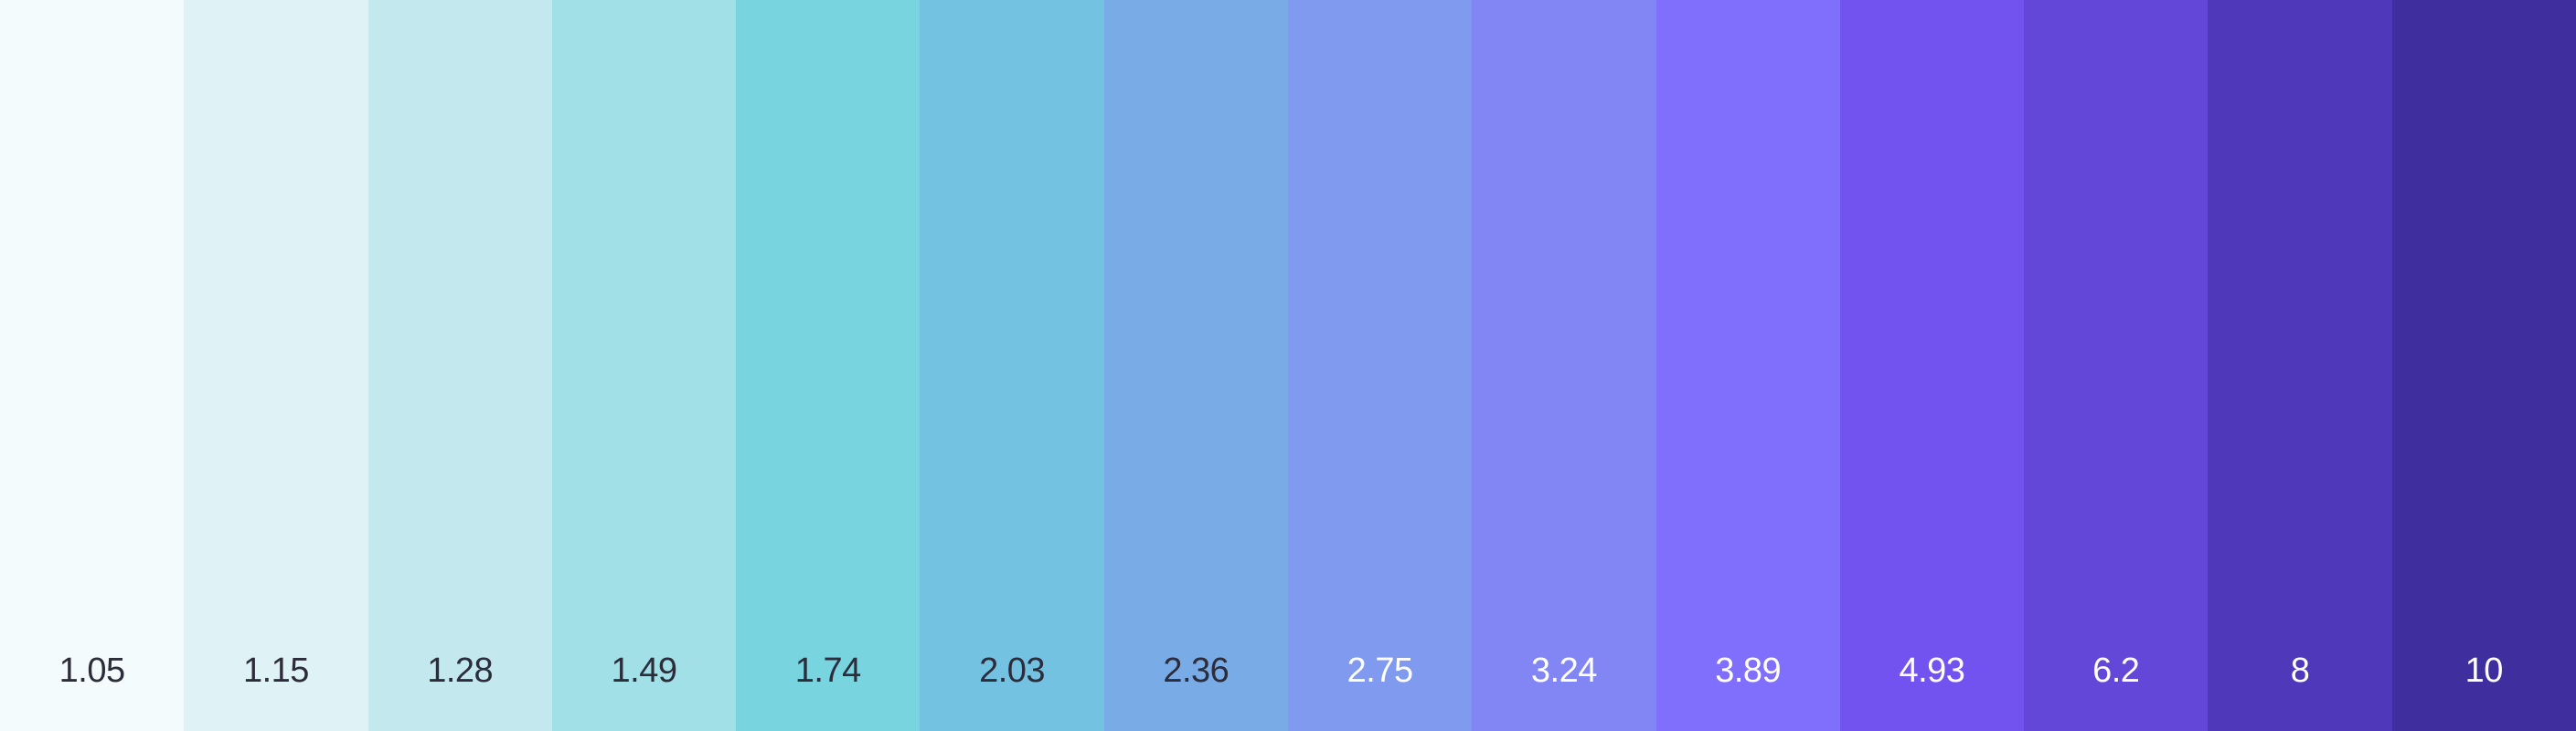 The image size is (2576, 731). I want to click on color-swatch: 2.36, so click(1195, 365).